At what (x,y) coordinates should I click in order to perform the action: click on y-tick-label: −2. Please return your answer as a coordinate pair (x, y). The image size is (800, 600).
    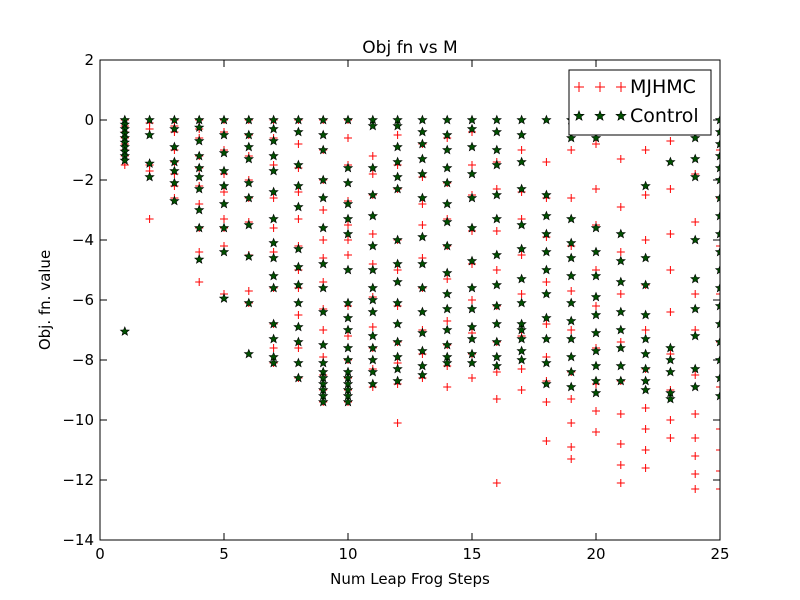
    Looking at the image, I should click on (83, 180).